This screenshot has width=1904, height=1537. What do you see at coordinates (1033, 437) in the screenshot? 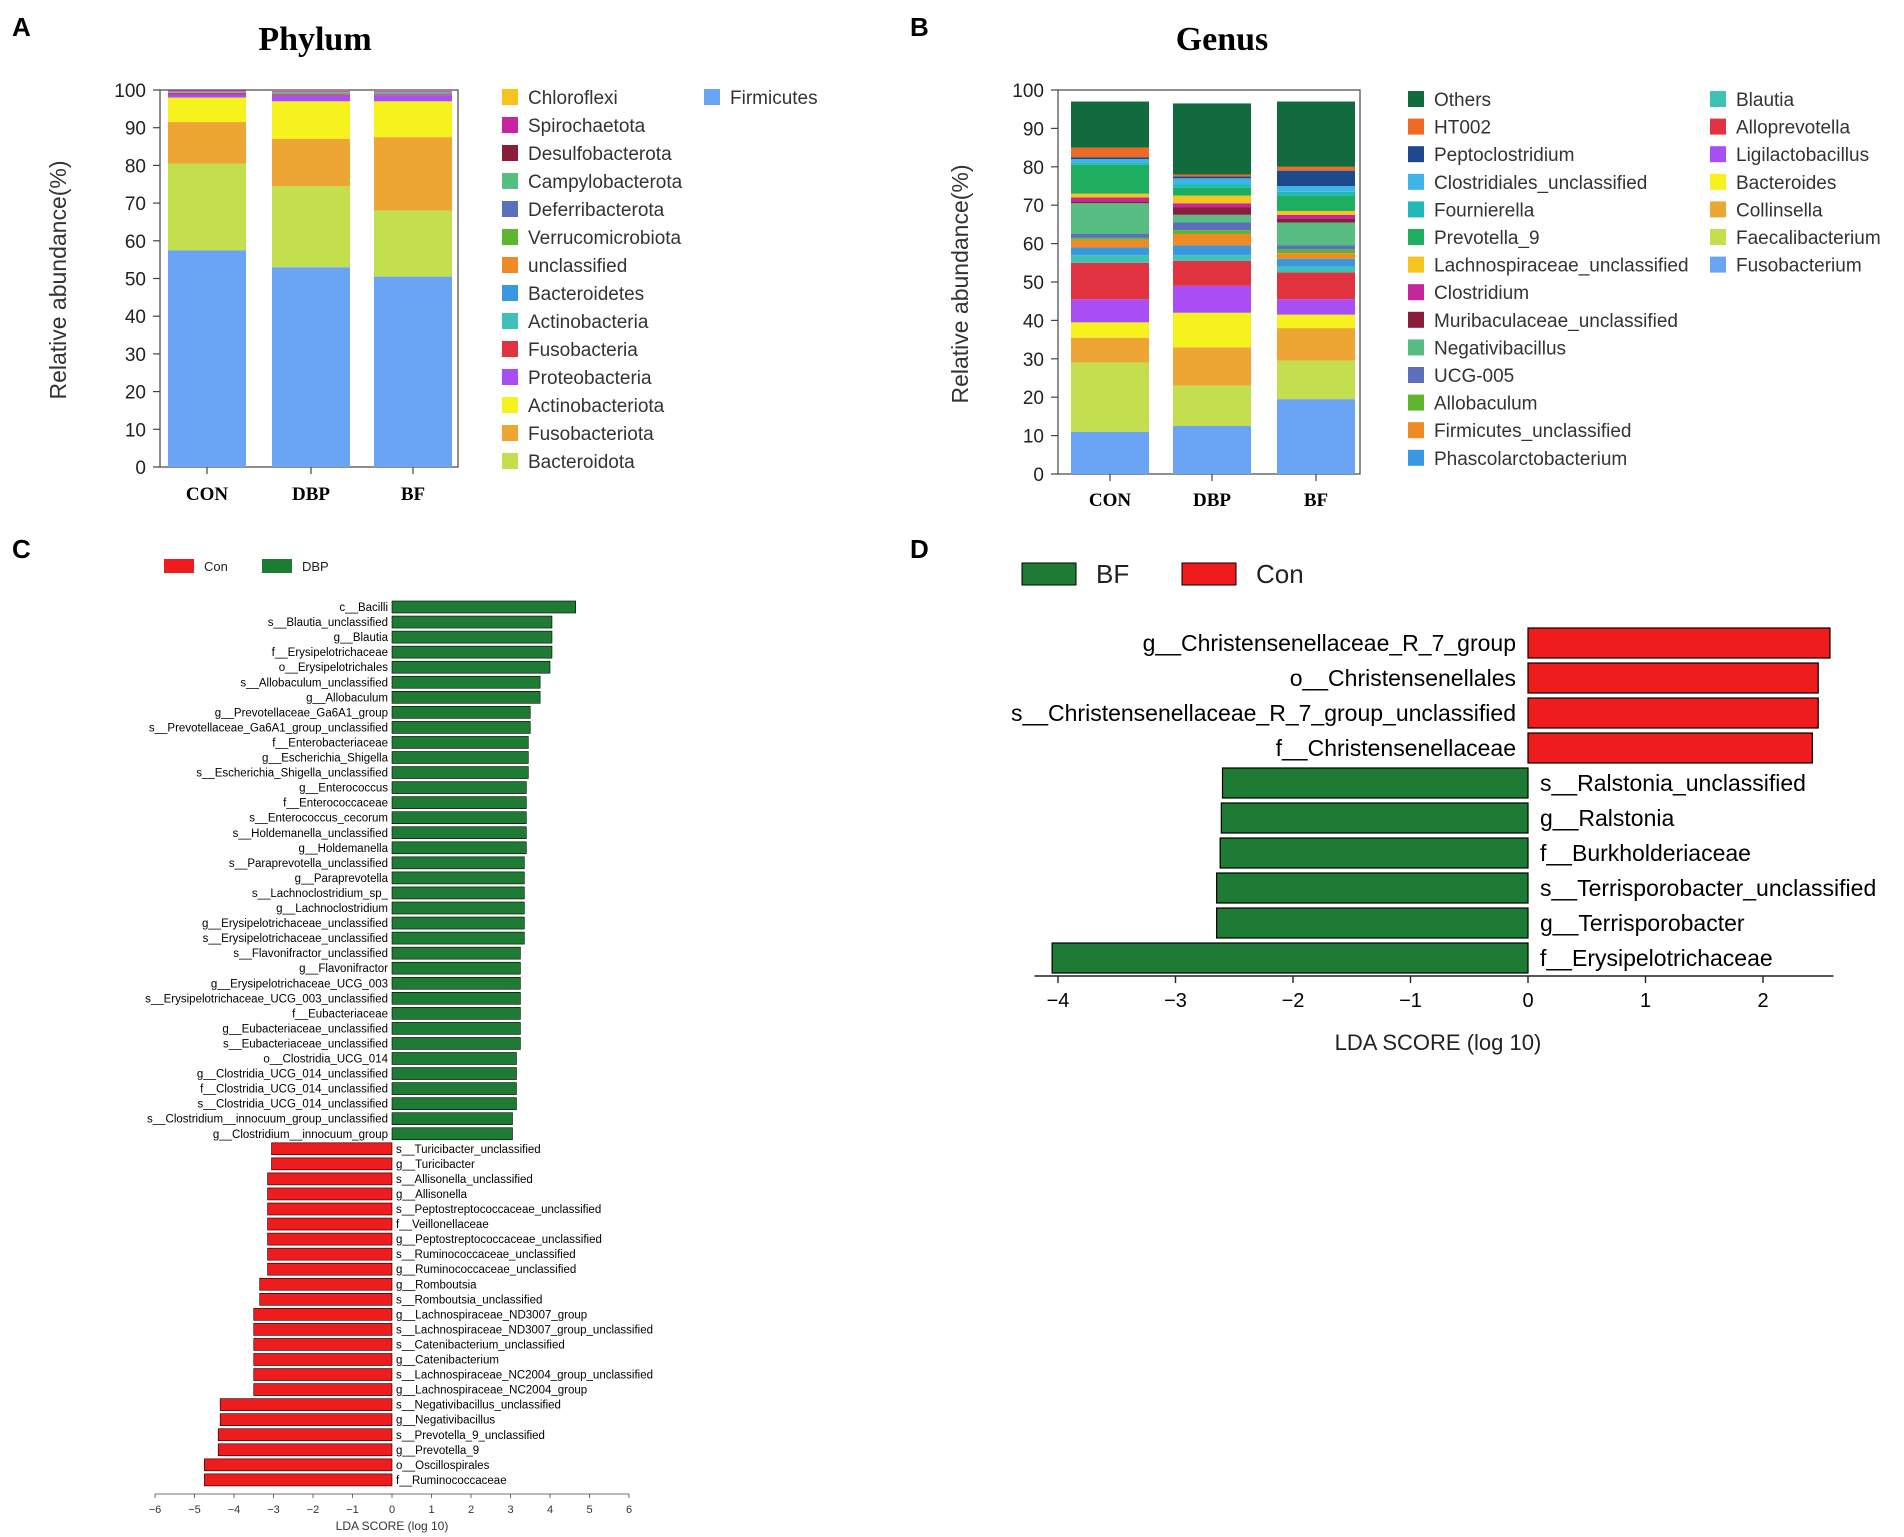
I see `genus-y-tick-label: 10` at bounding box center [1033, 437].